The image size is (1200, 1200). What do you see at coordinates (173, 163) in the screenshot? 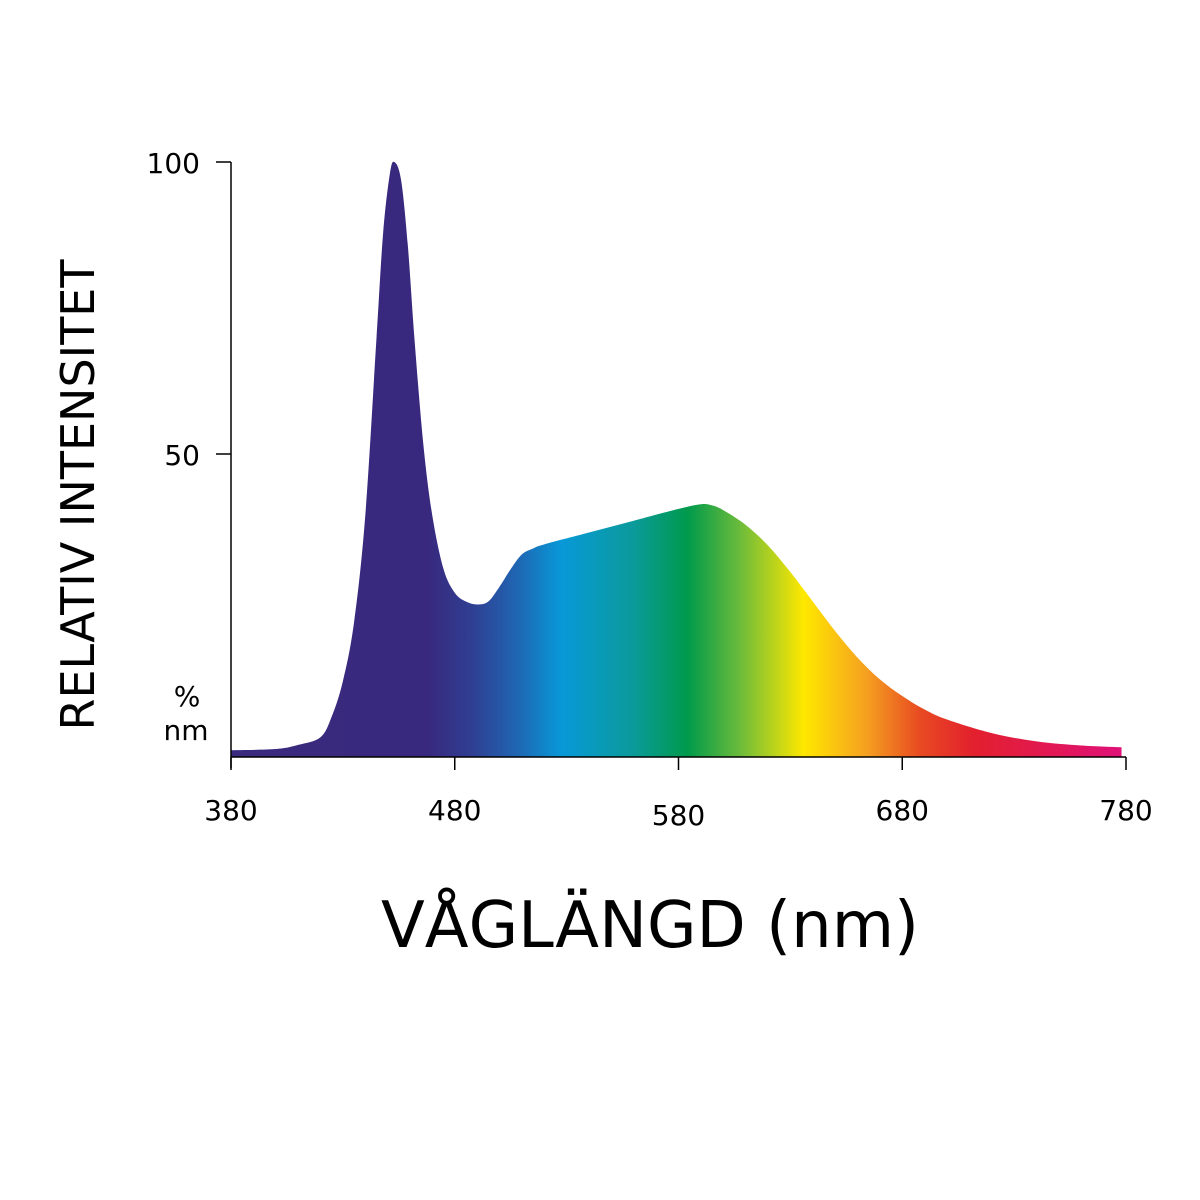
I see `y-tick-label: 100` at bounding box center [173, 163].